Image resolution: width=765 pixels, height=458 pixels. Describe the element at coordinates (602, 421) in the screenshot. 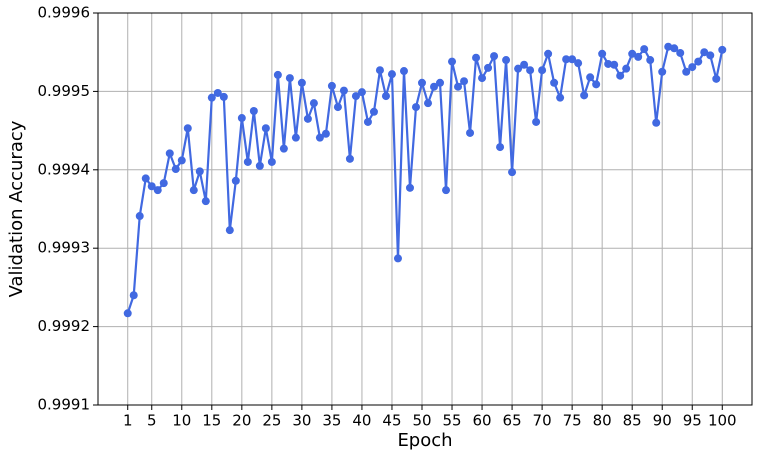

I see `x-tick-label: 80` at that location.